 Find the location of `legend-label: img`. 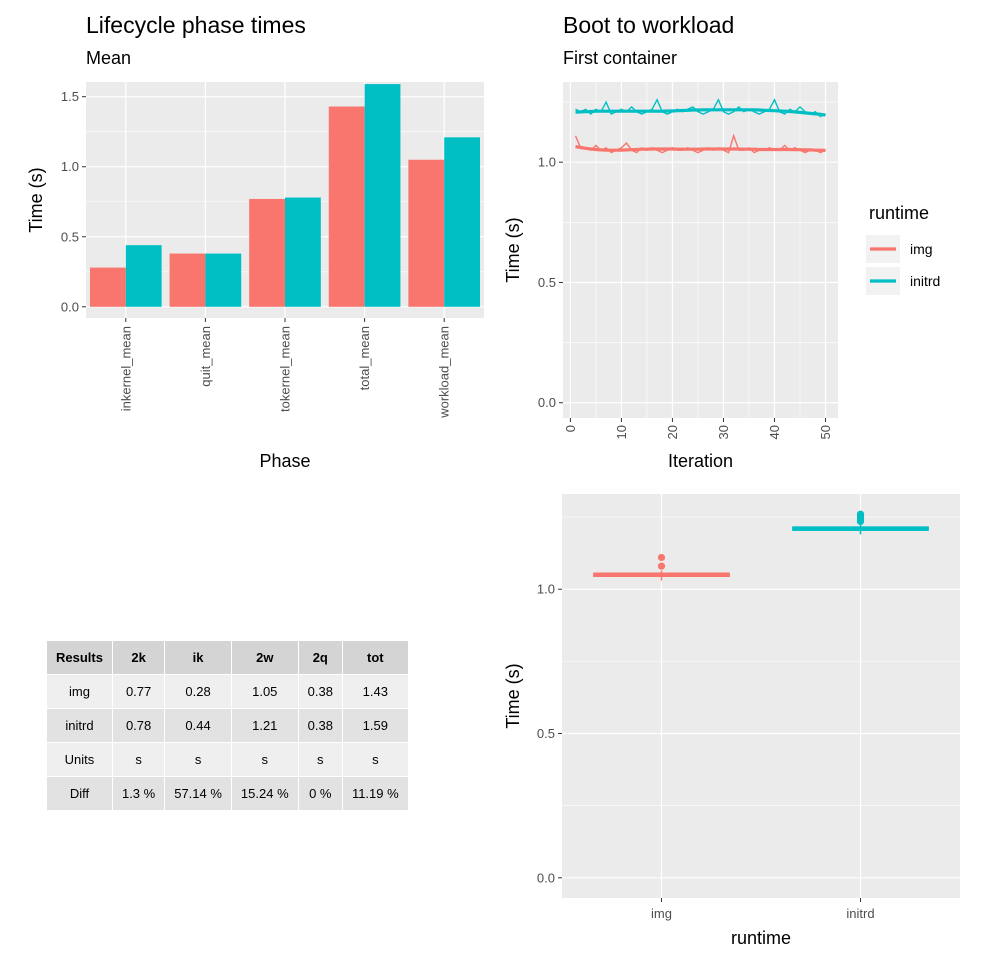

legend-label: img is located at coordinates (921, 249).